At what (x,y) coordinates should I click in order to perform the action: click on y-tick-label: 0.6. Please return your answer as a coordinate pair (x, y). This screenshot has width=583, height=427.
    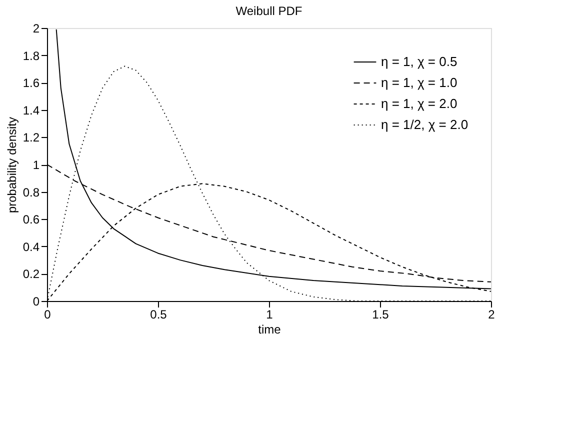
    Looking at the image, I should click on (31, 219).